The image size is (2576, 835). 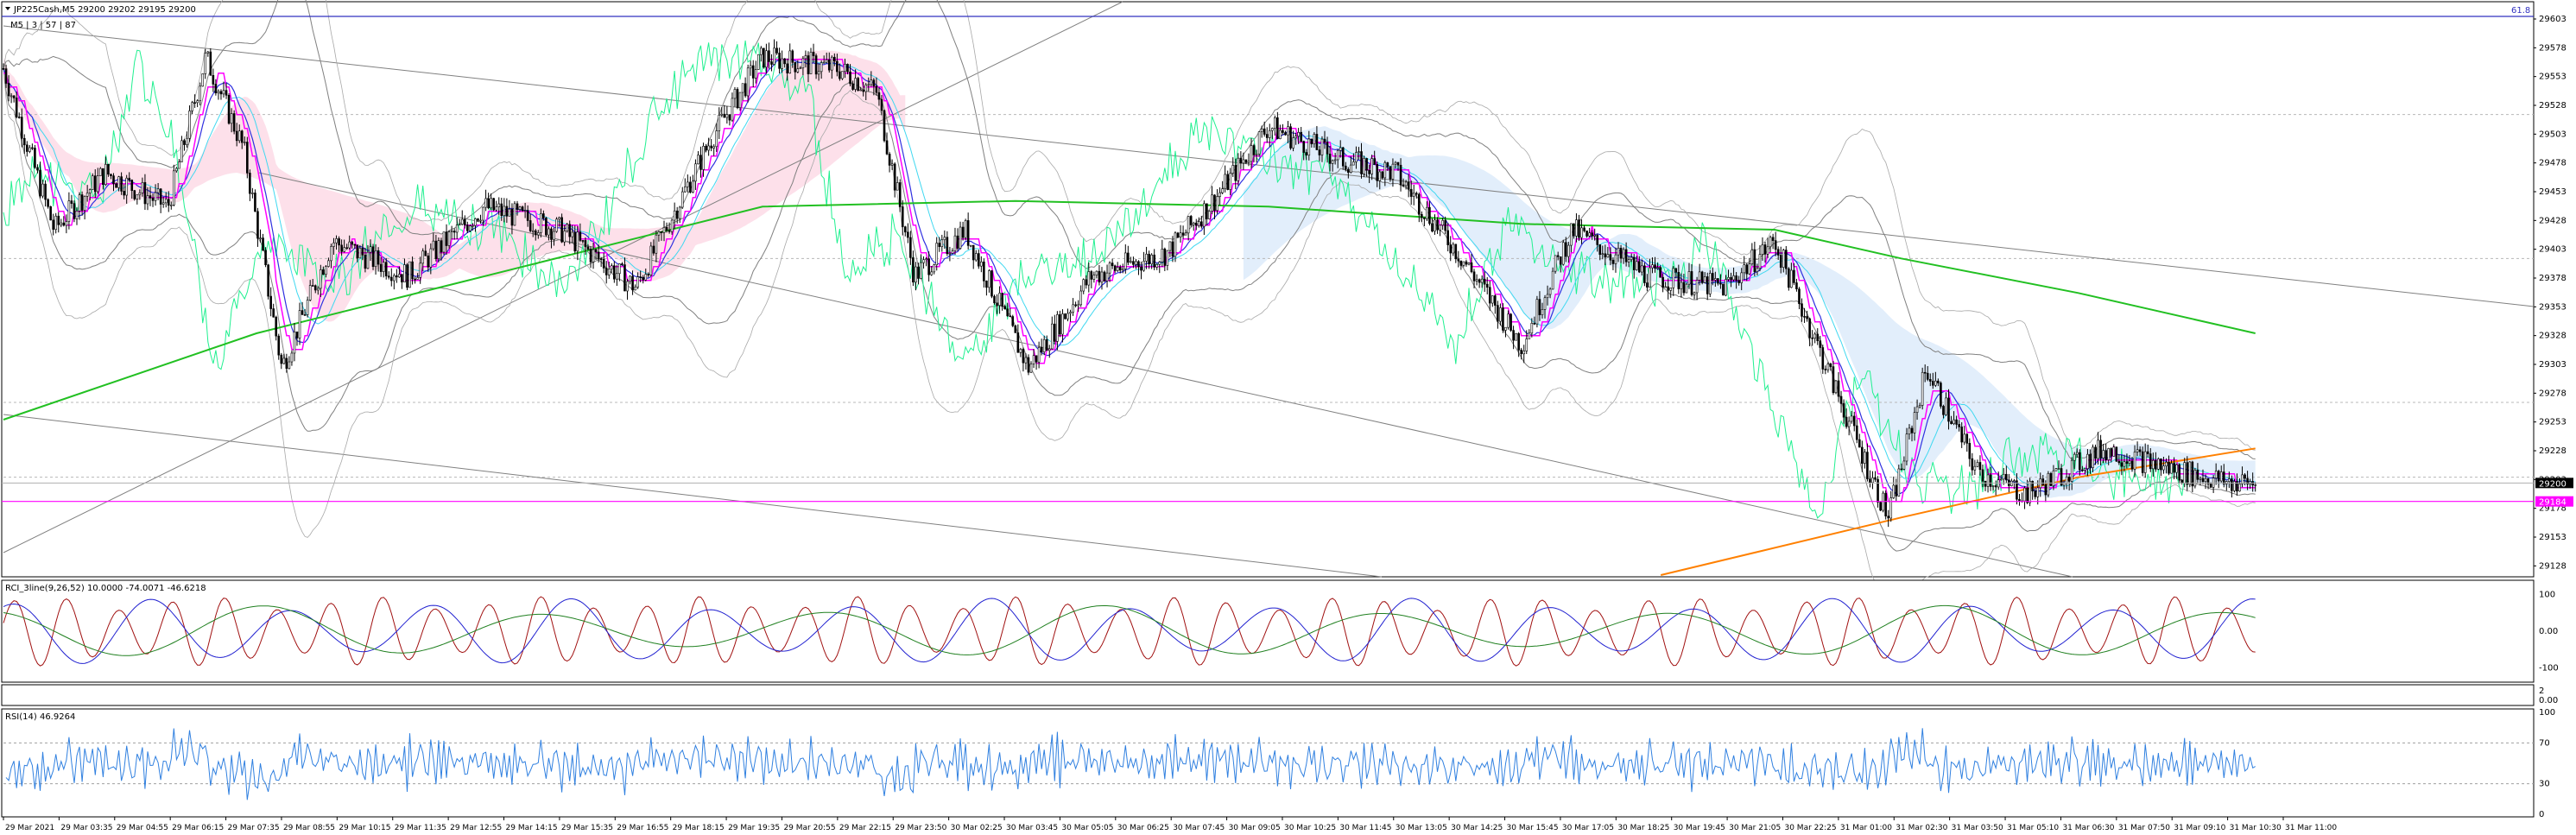 What do you see at coordinates (2547, 763) in the screenshot?
I see `rsi-axis: 100 70 30 0` at bounding box center [2547, 763].